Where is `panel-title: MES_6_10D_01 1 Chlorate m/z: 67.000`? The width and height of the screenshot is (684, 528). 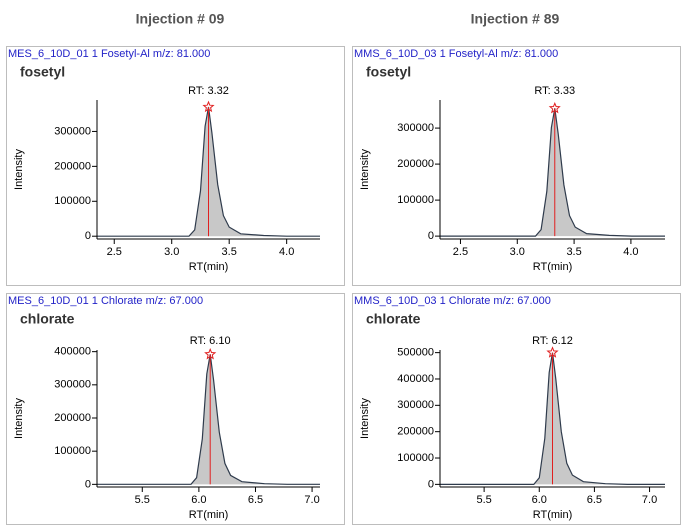 panel-title: MES_6_10D_01 1 Chlorate m/z: 67.000 is located at coordinates (105, 301).